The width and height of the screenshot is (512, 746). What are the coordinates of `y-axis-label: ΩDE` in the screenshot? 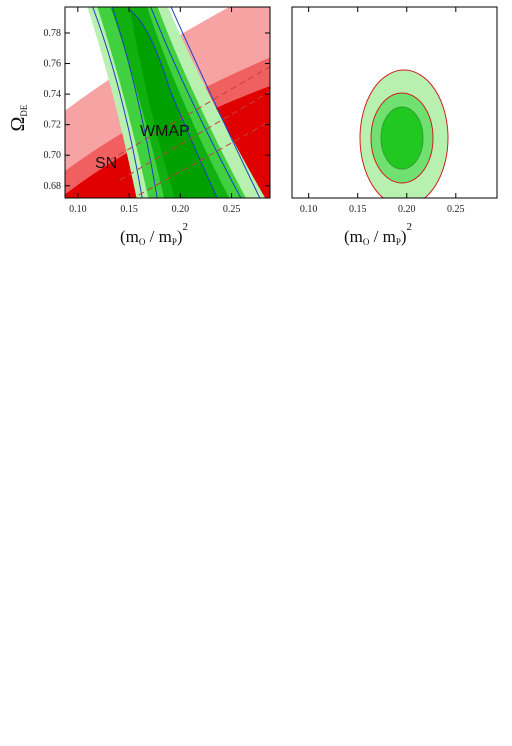 It's located at (18, 117).